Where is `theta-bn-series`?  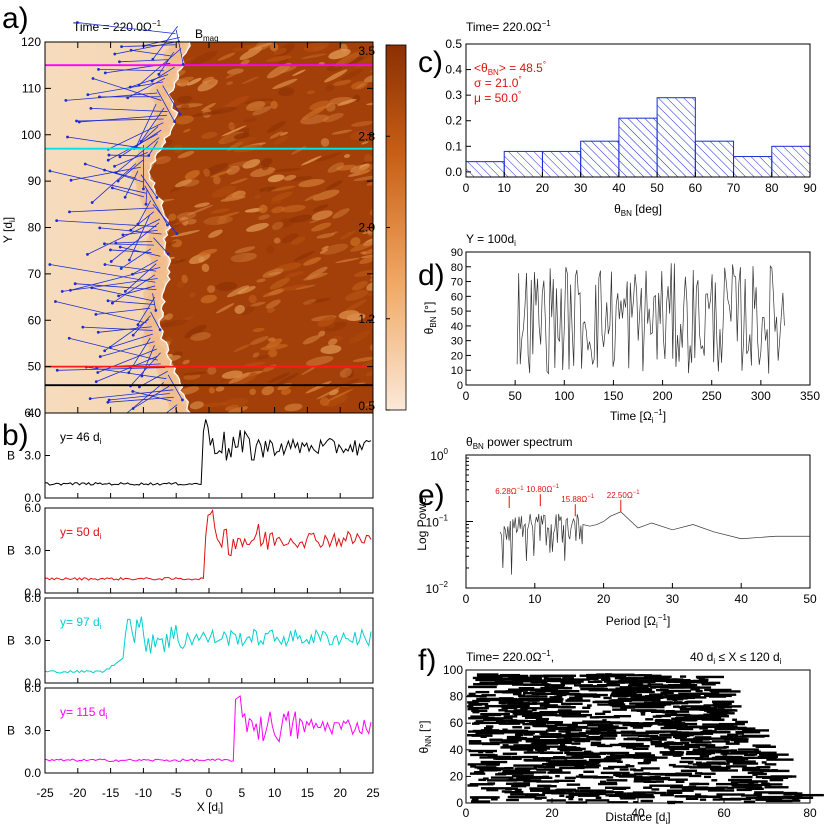
theta-bn-series is located at coordinates (650, 319).